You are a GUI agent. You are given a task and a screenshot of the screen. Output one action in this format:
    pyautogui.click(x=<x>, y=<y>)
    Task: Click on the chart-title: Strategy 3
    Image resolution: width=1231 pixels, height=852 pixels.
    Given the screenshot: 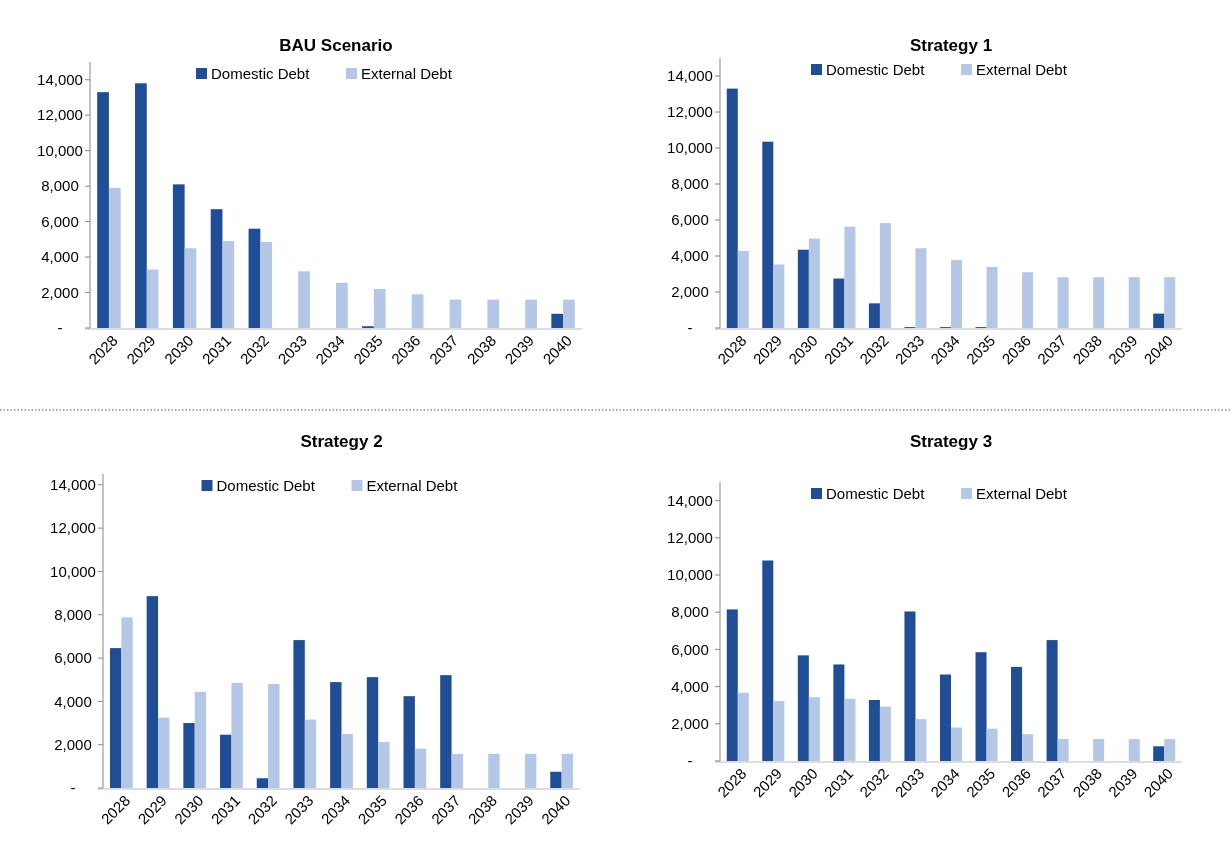 What is the action you would take?
    pyautogui.click(x=951, y=441)
    